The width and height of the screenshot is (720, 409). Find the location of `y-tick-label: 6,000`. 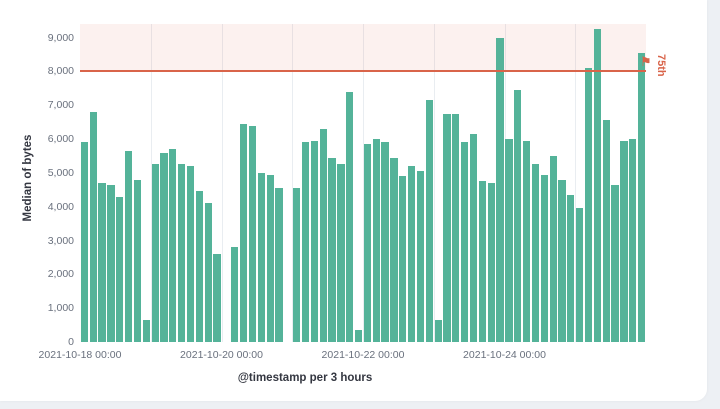

y-tick-label: 6,000 is located at coordinates (60, 139).